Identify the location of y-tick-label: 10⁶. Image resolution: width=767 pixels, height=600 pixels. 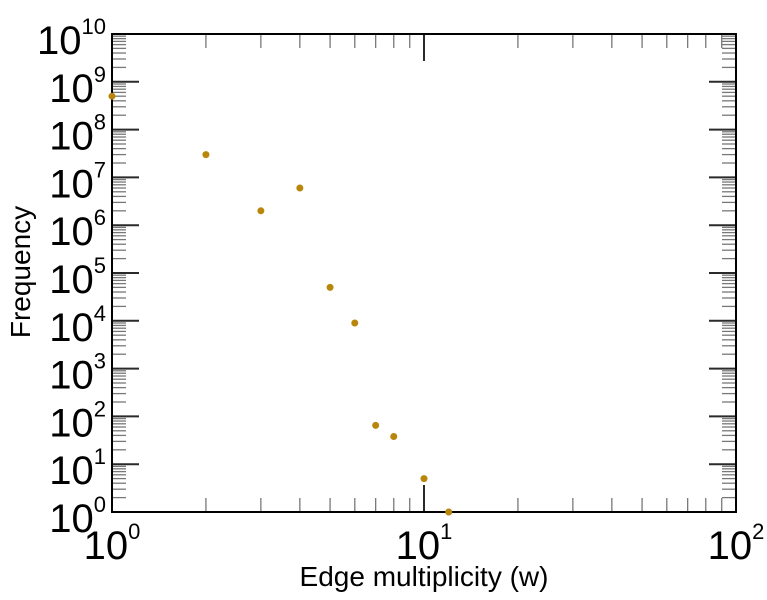
(77, 229).